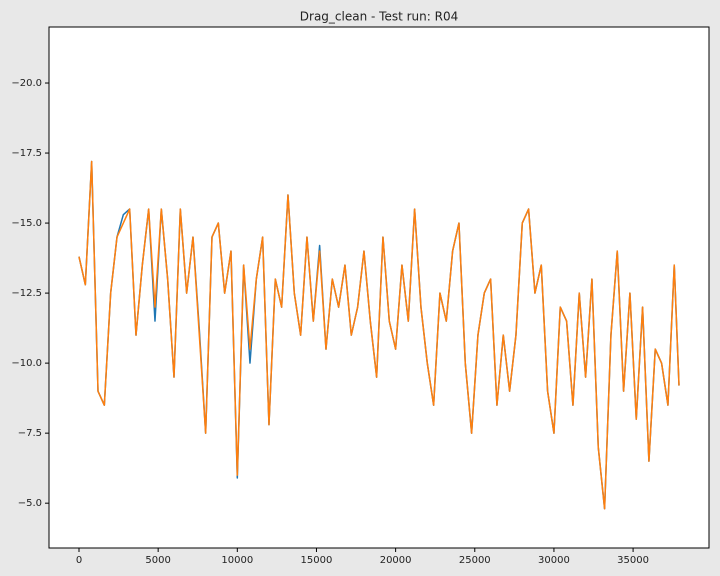 This screenshot has width=720, height=576. What do you see at coordinates (379, 17) in the screenshot?
I see `chart-title: Drag_clean - Test run: R04` at bounding box center [379, 17].